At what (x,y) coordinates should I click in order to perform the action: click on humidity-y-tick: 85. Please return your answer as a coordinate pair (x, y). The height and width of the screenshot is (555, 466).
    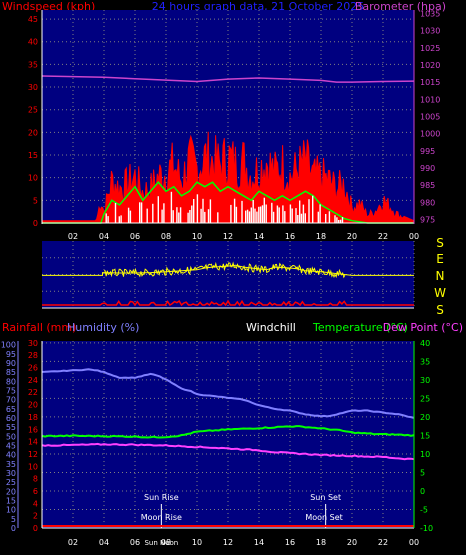
    Looking at the image, I should click on (11, 372).